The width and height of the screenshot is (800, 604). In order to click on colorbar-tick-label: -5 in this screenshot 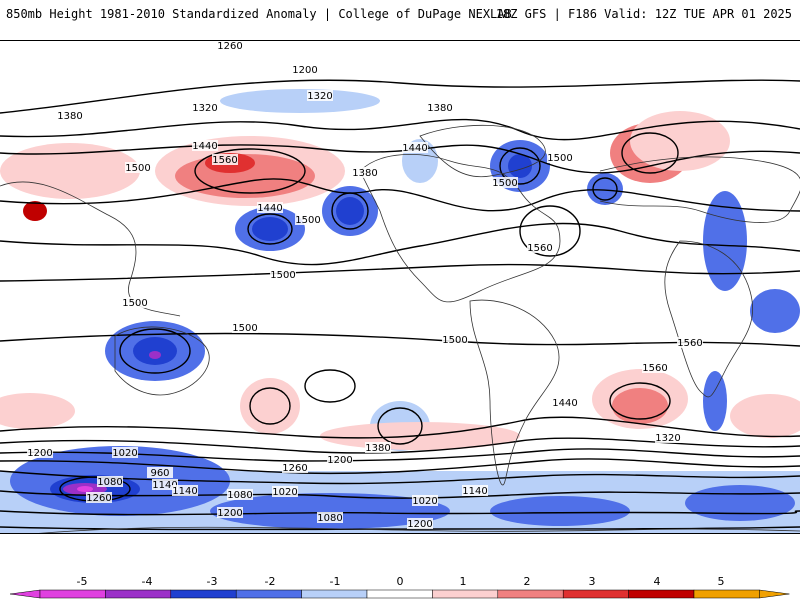, I will do `click(82, 581)`.